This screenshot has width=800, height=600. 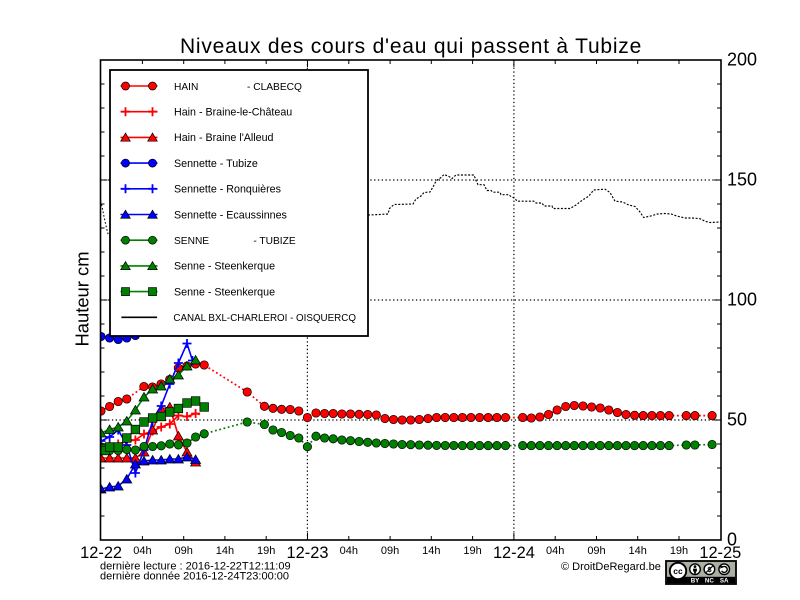 I want to click on svg-text: 12-25, so click(x=720, y=553).